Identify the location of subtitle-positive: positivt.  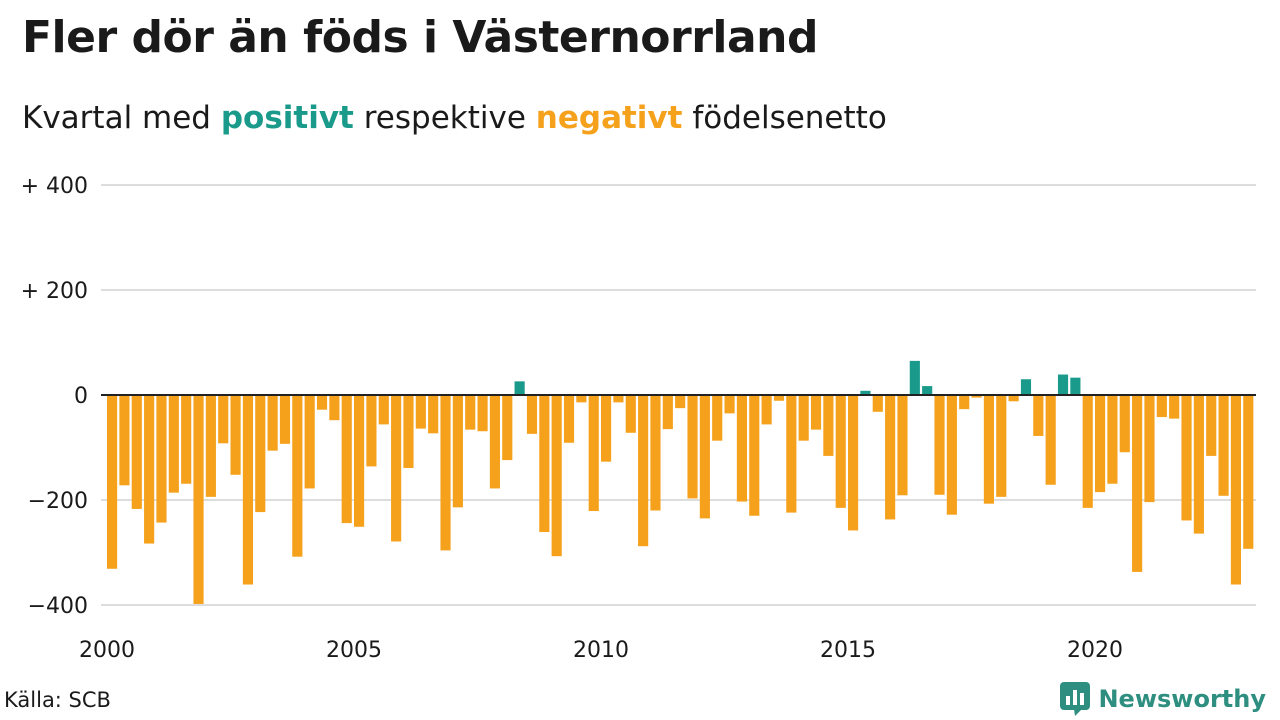
(287, 118).